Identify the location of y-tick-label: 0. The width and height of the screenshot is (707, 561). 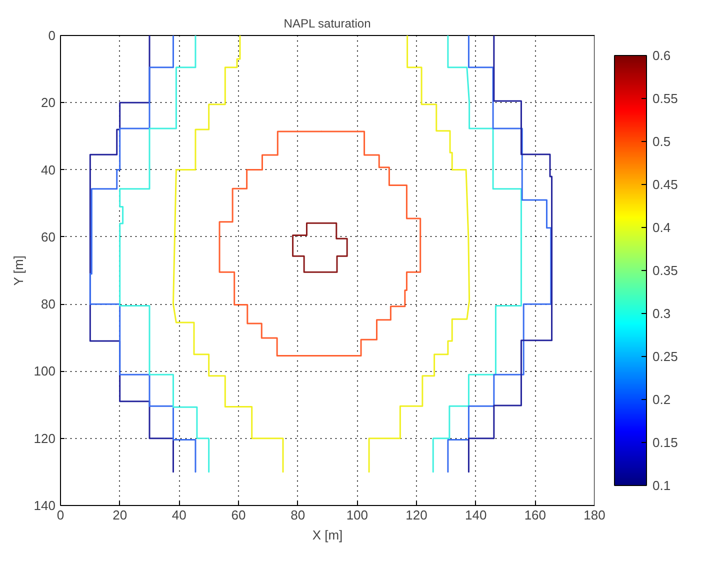
(52, 35).